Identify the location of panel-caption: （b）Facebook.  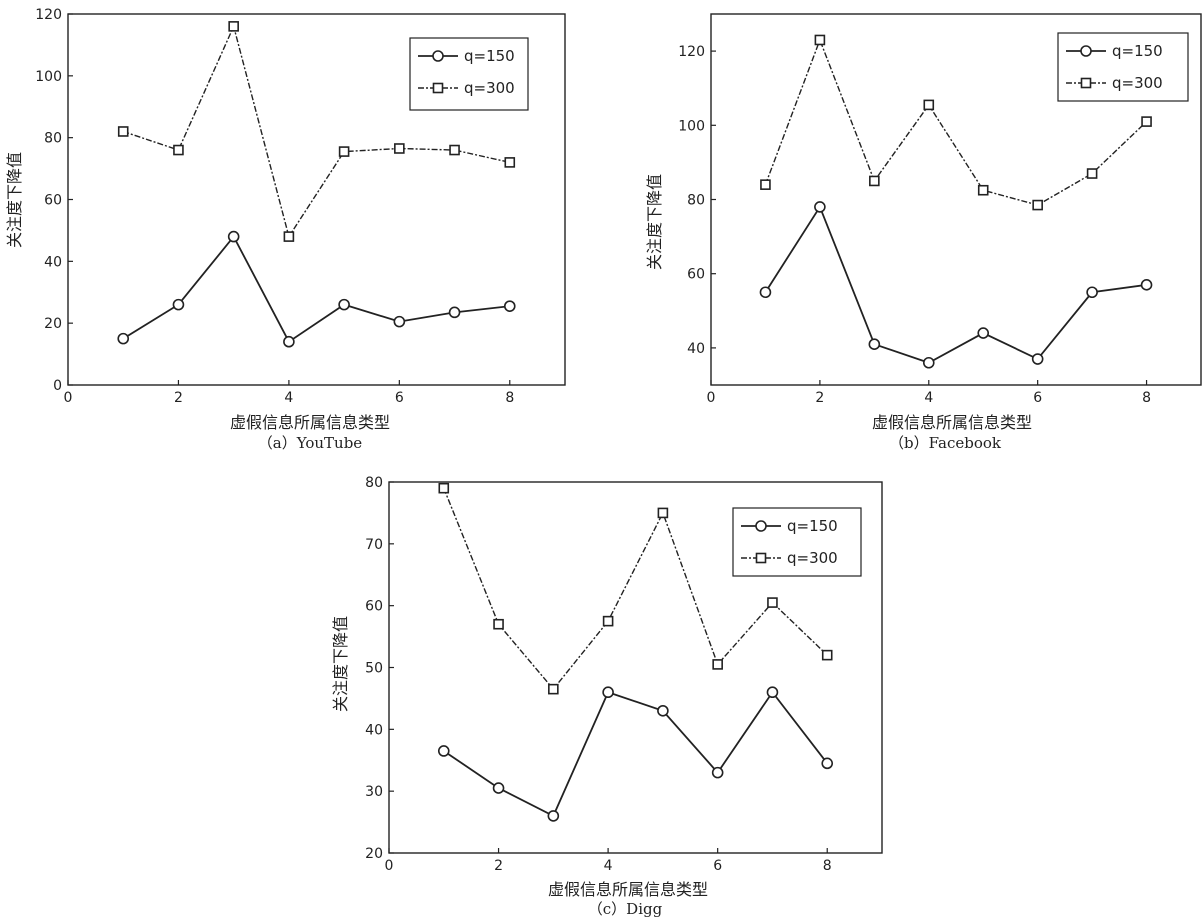
(945, 443).